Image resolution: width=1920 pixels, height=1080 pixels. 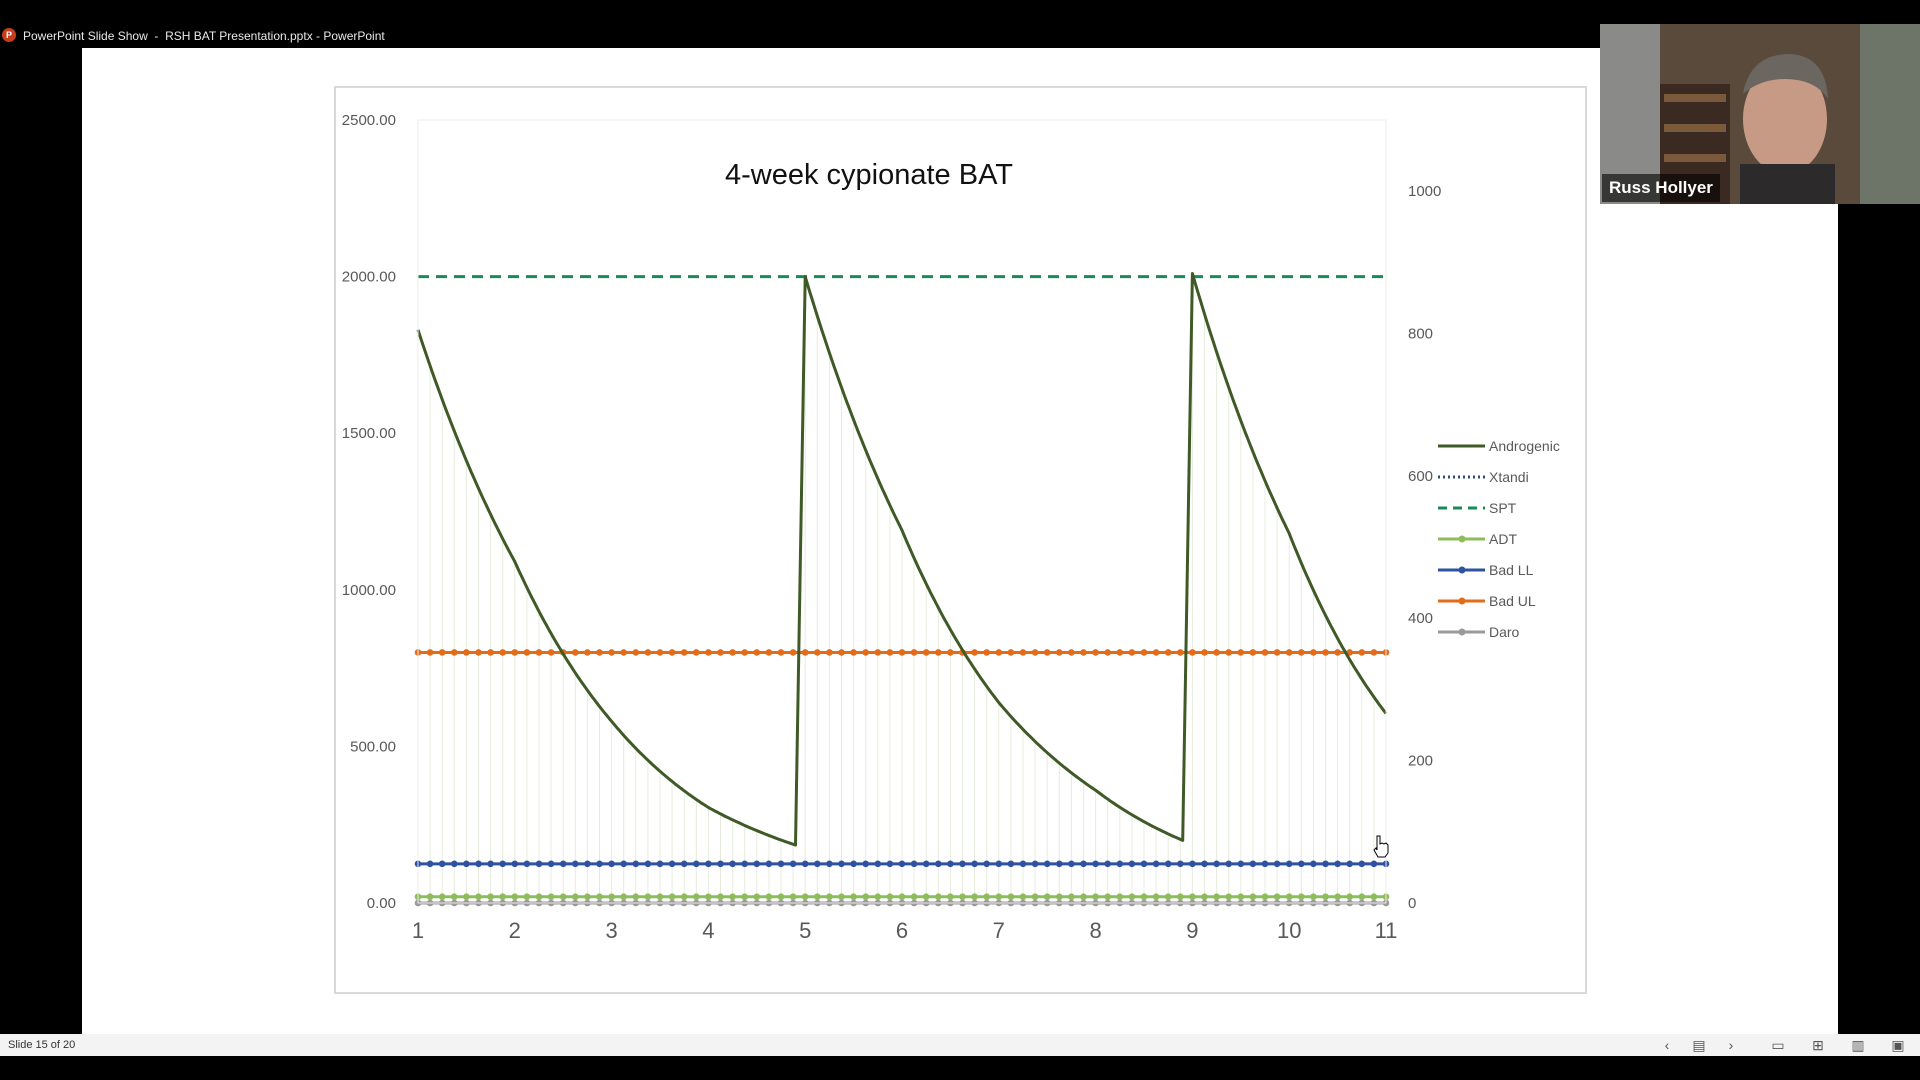 I want to click on legend-label: Xtandi, so click(x=1509, y=477).